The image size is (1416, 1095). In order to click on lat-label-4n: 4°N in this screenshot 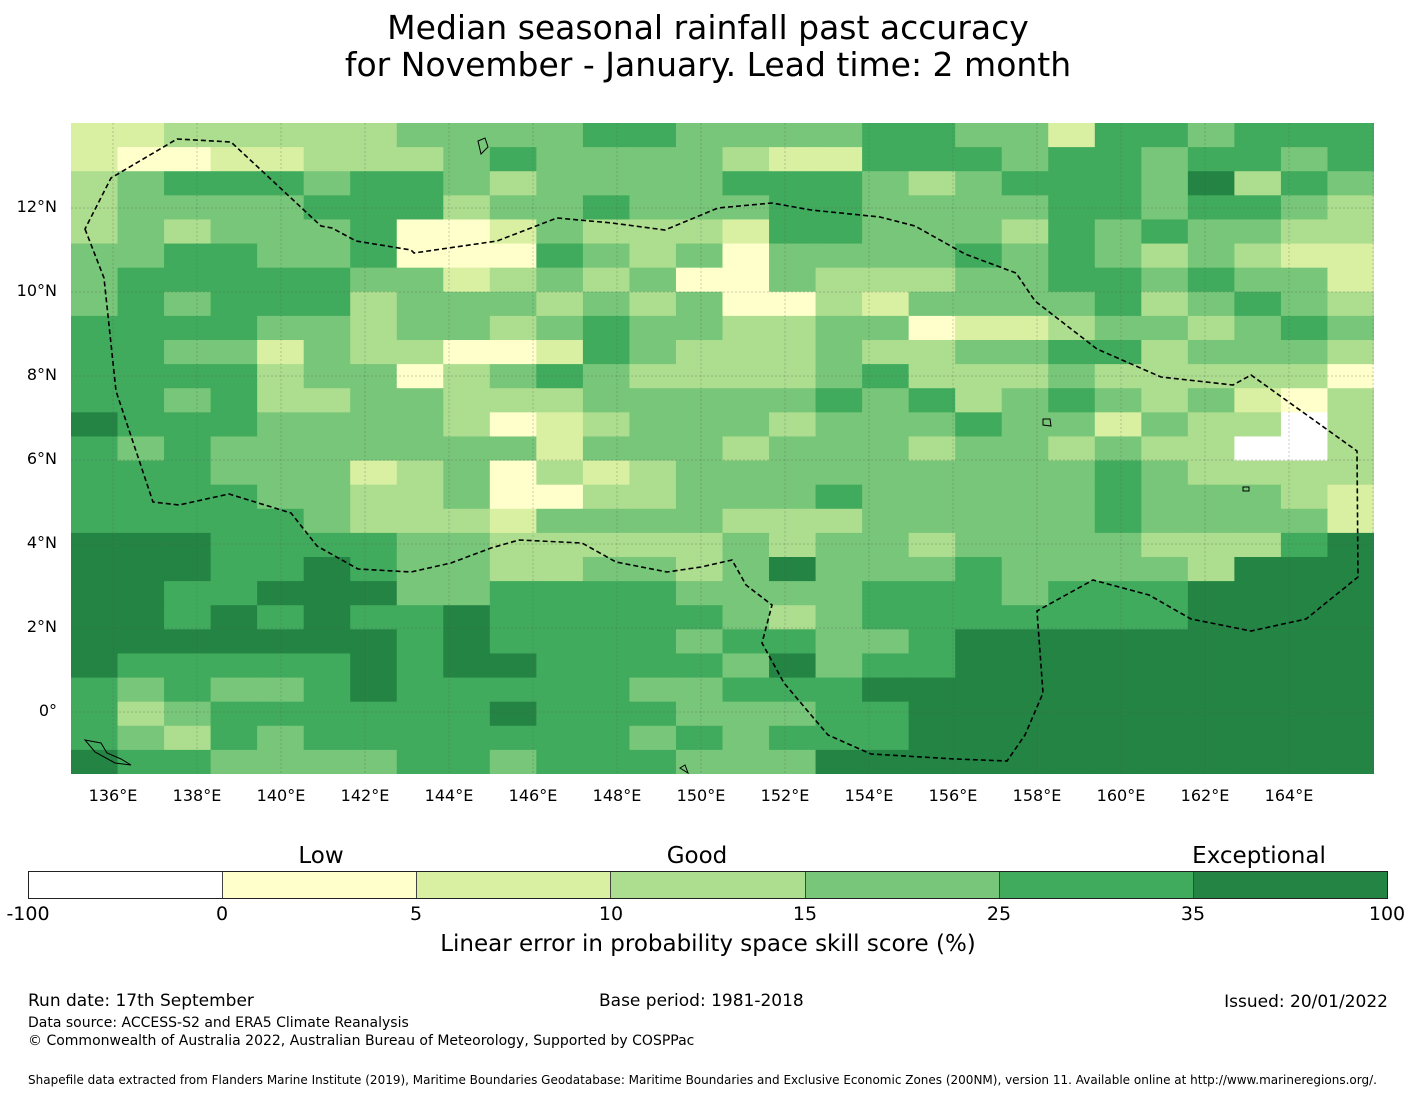, I will do `click(41, 542)`.